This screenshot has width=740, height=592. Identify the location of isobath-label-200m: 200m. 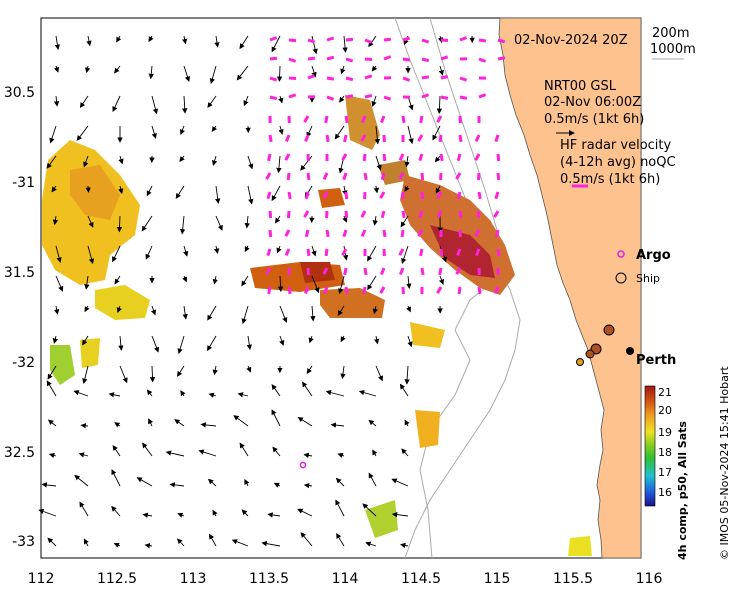
(670, 33).